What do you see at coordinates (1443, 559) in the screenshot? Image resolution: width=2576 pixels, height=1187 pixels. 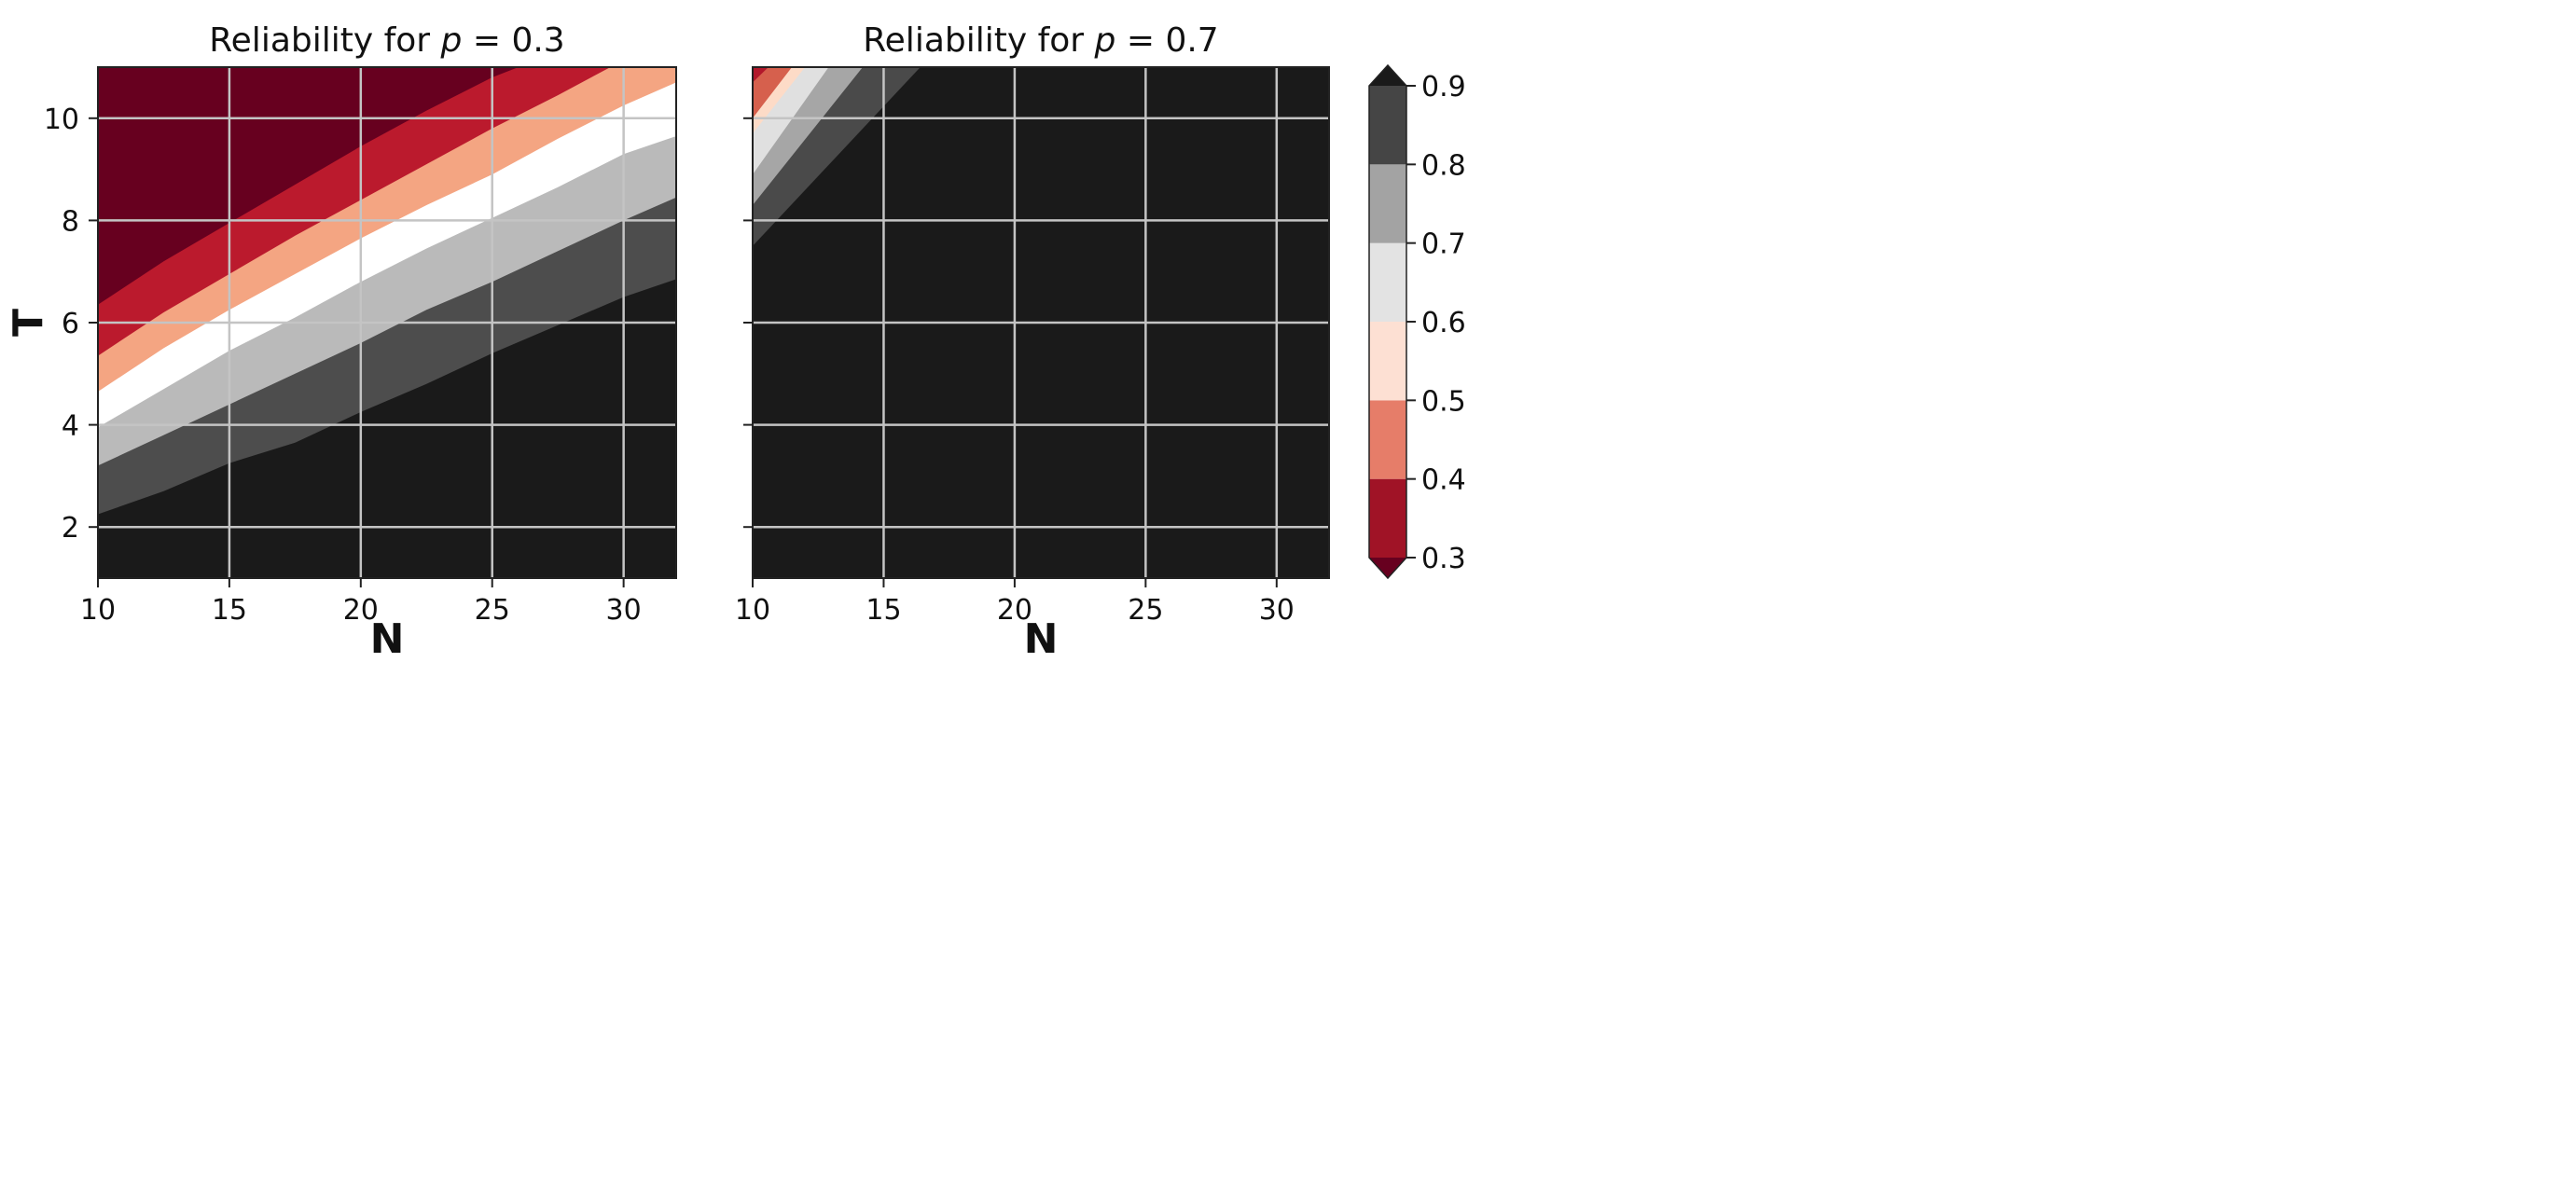 I see `colorbar-tick-label: 0.3` at bounding box center [1443, 559].